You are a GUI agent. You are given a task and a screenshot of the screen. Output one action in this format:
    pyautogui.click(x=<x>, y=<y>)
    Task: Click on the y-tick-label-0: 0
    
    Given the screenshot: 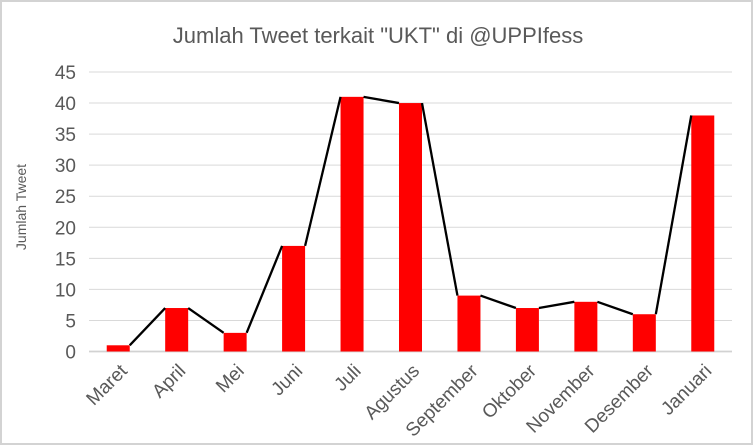 What is the action you would take?
    pyautogui.click(x=70, y=353)
    